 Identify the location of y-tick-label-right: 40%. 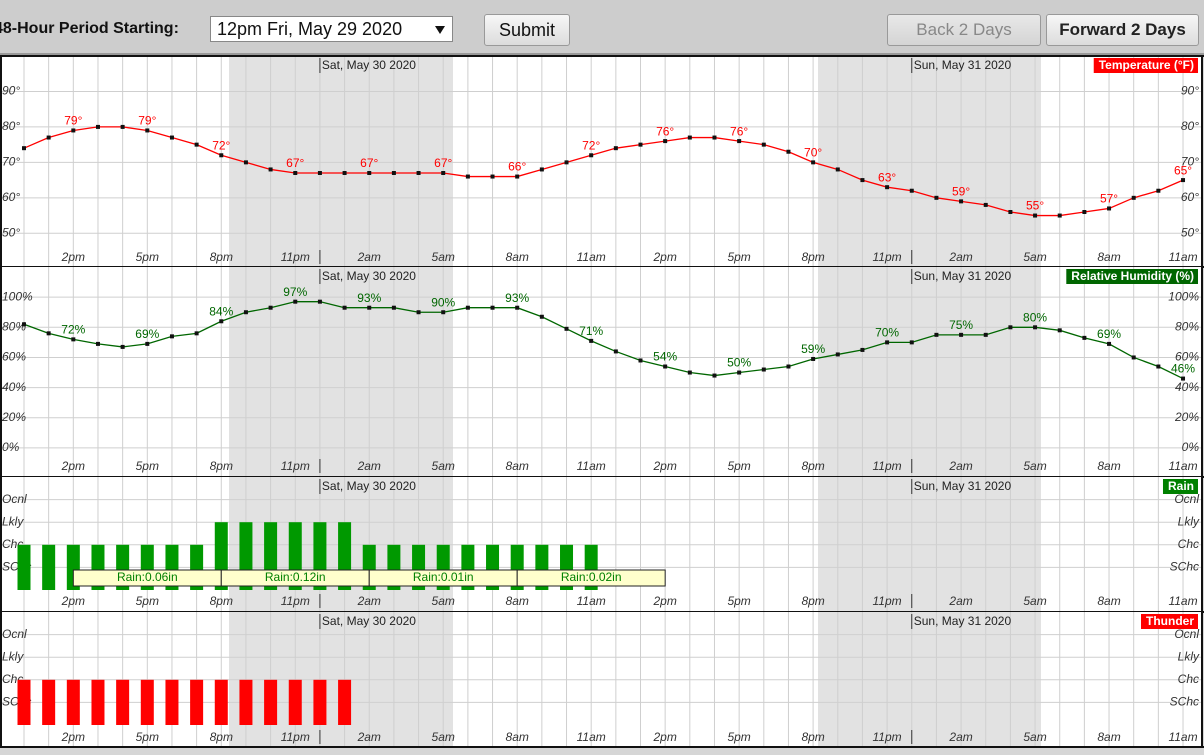
(1187, 387).